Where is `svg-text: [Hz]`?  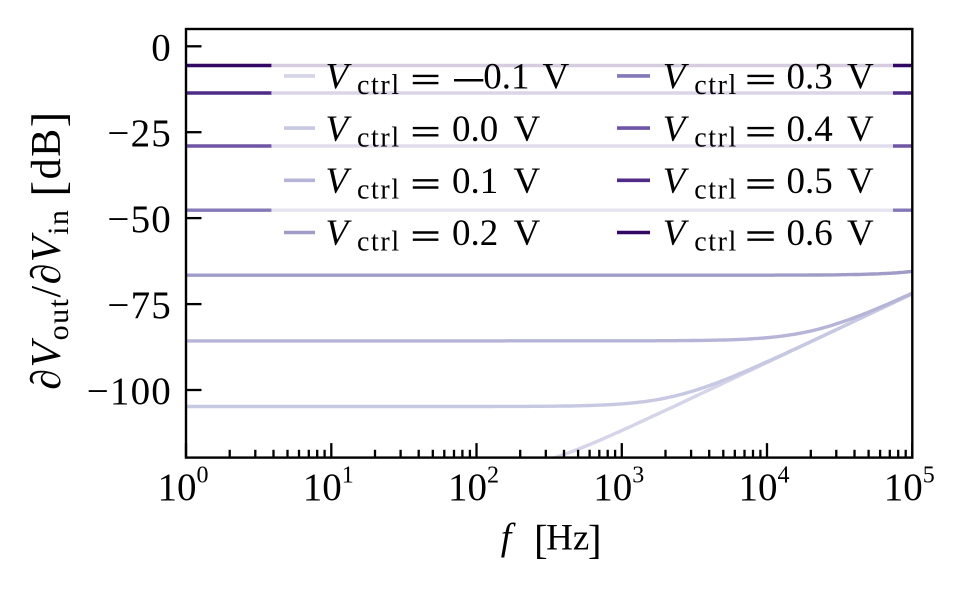 svg-text: [Hz] is located at coordinates (567, 540).